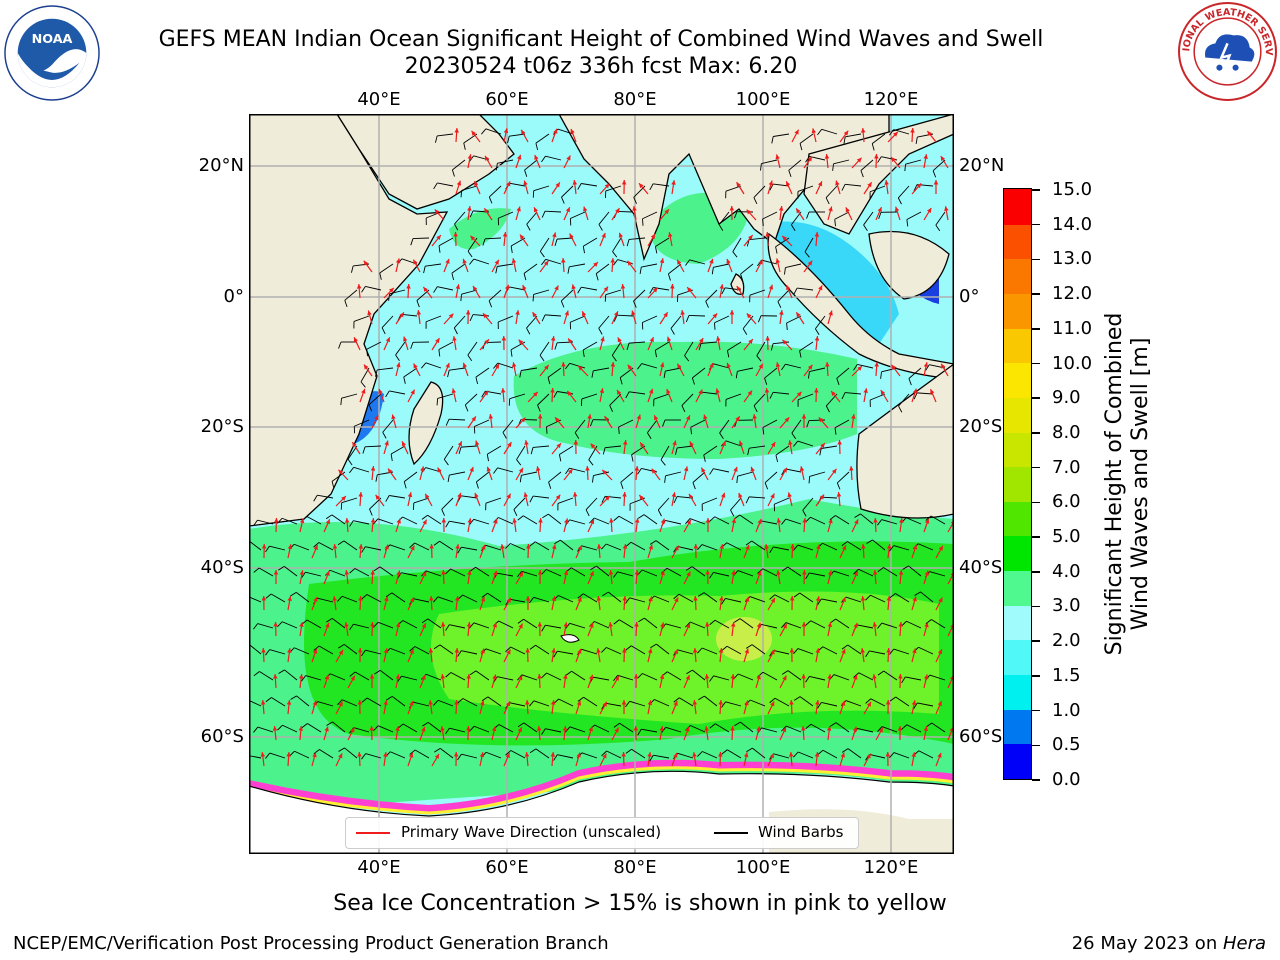 The image size is (1280, 960). Describe the element at coordinates (731, 833) in the screenshot. I see `barb-legend-swatch` at that location.